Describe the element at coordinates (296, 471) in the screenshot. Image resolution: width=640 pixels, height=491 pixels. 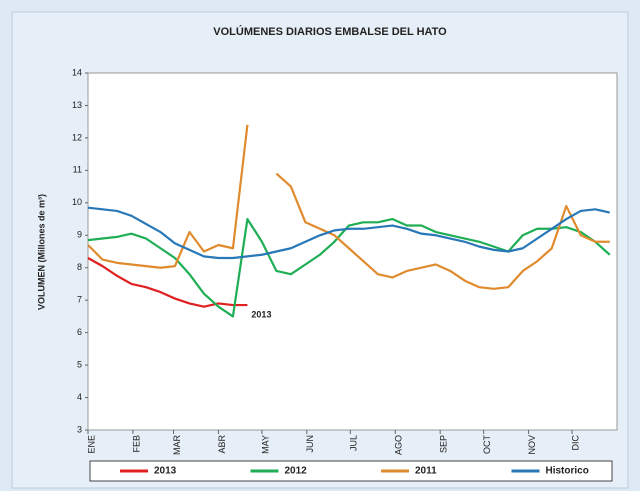
I see `legend-label: 2012` at that location.